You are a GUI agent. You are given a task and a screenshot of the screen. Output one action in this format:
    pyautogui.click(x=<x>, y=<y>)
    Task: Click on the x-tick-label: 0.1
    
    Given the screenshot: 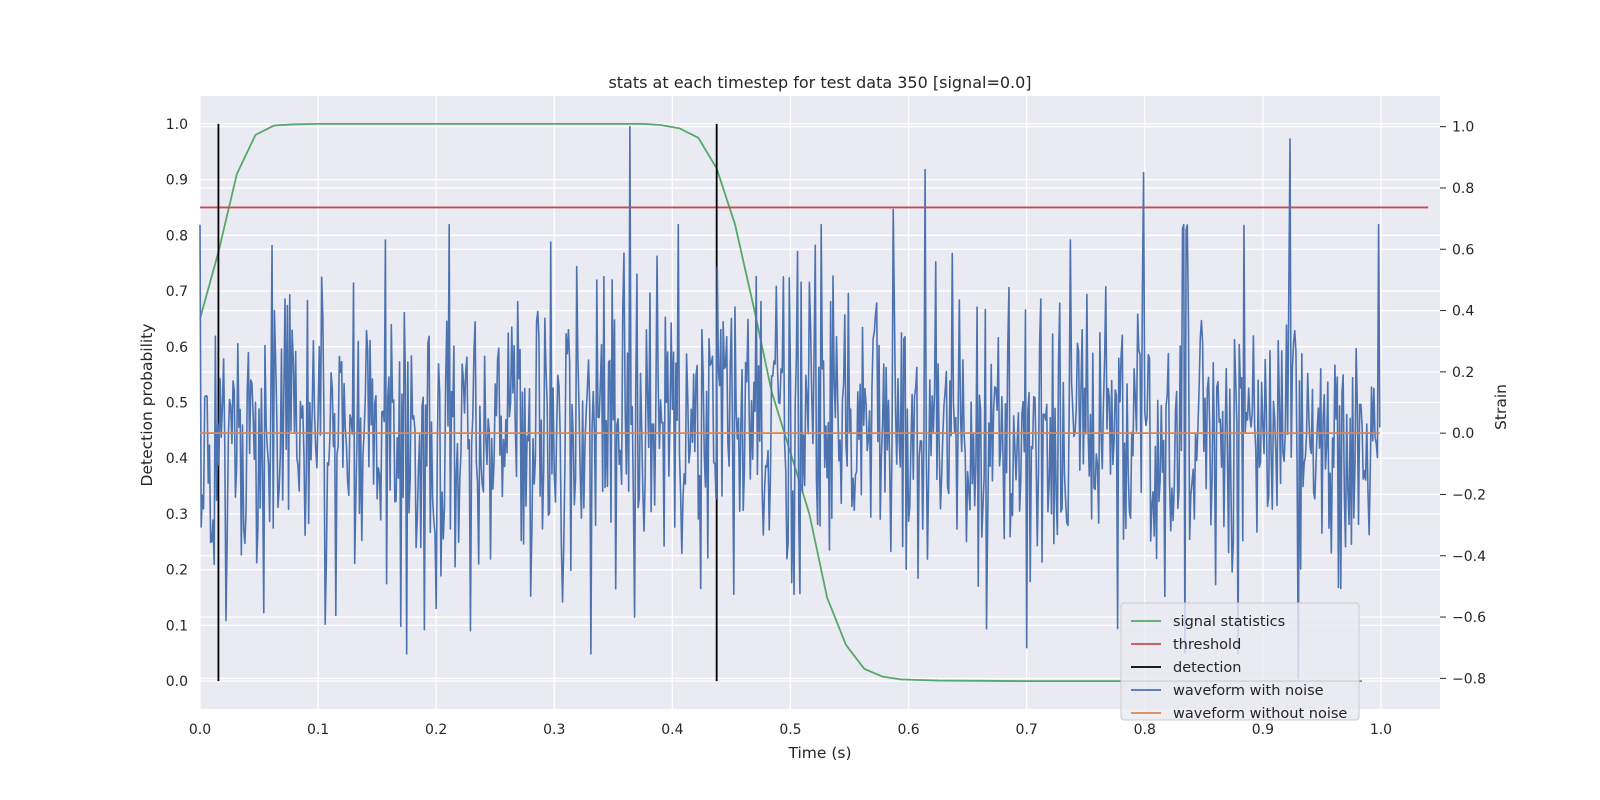 What is the action you would take?
    pyautogui.click(x=318, y=730)
    